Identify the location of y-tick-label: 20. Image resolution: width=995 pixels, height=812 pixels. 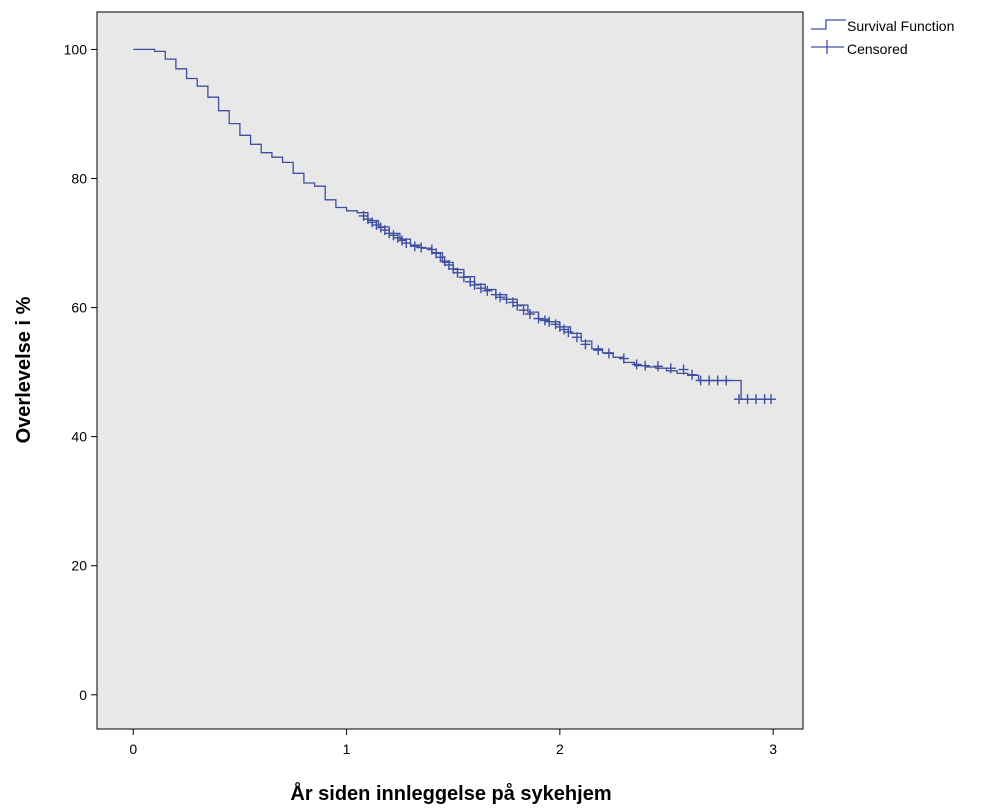
(79, 566).